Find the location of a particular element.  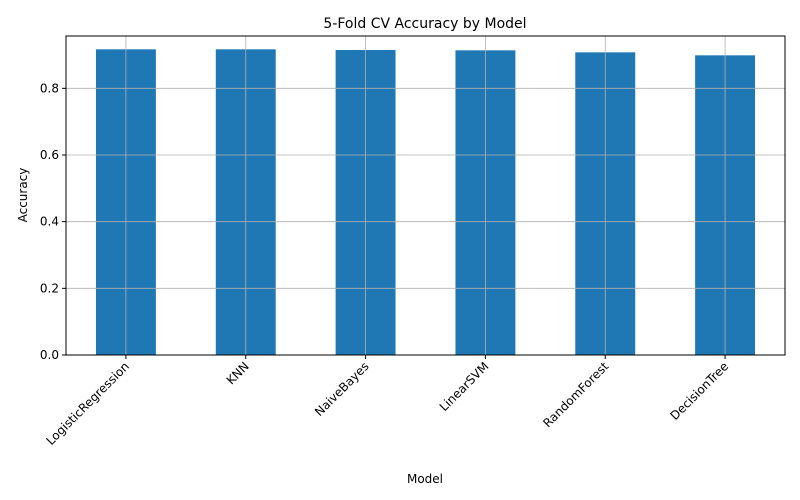

x-tick-label: KNN is located at coordinates (238, 373).